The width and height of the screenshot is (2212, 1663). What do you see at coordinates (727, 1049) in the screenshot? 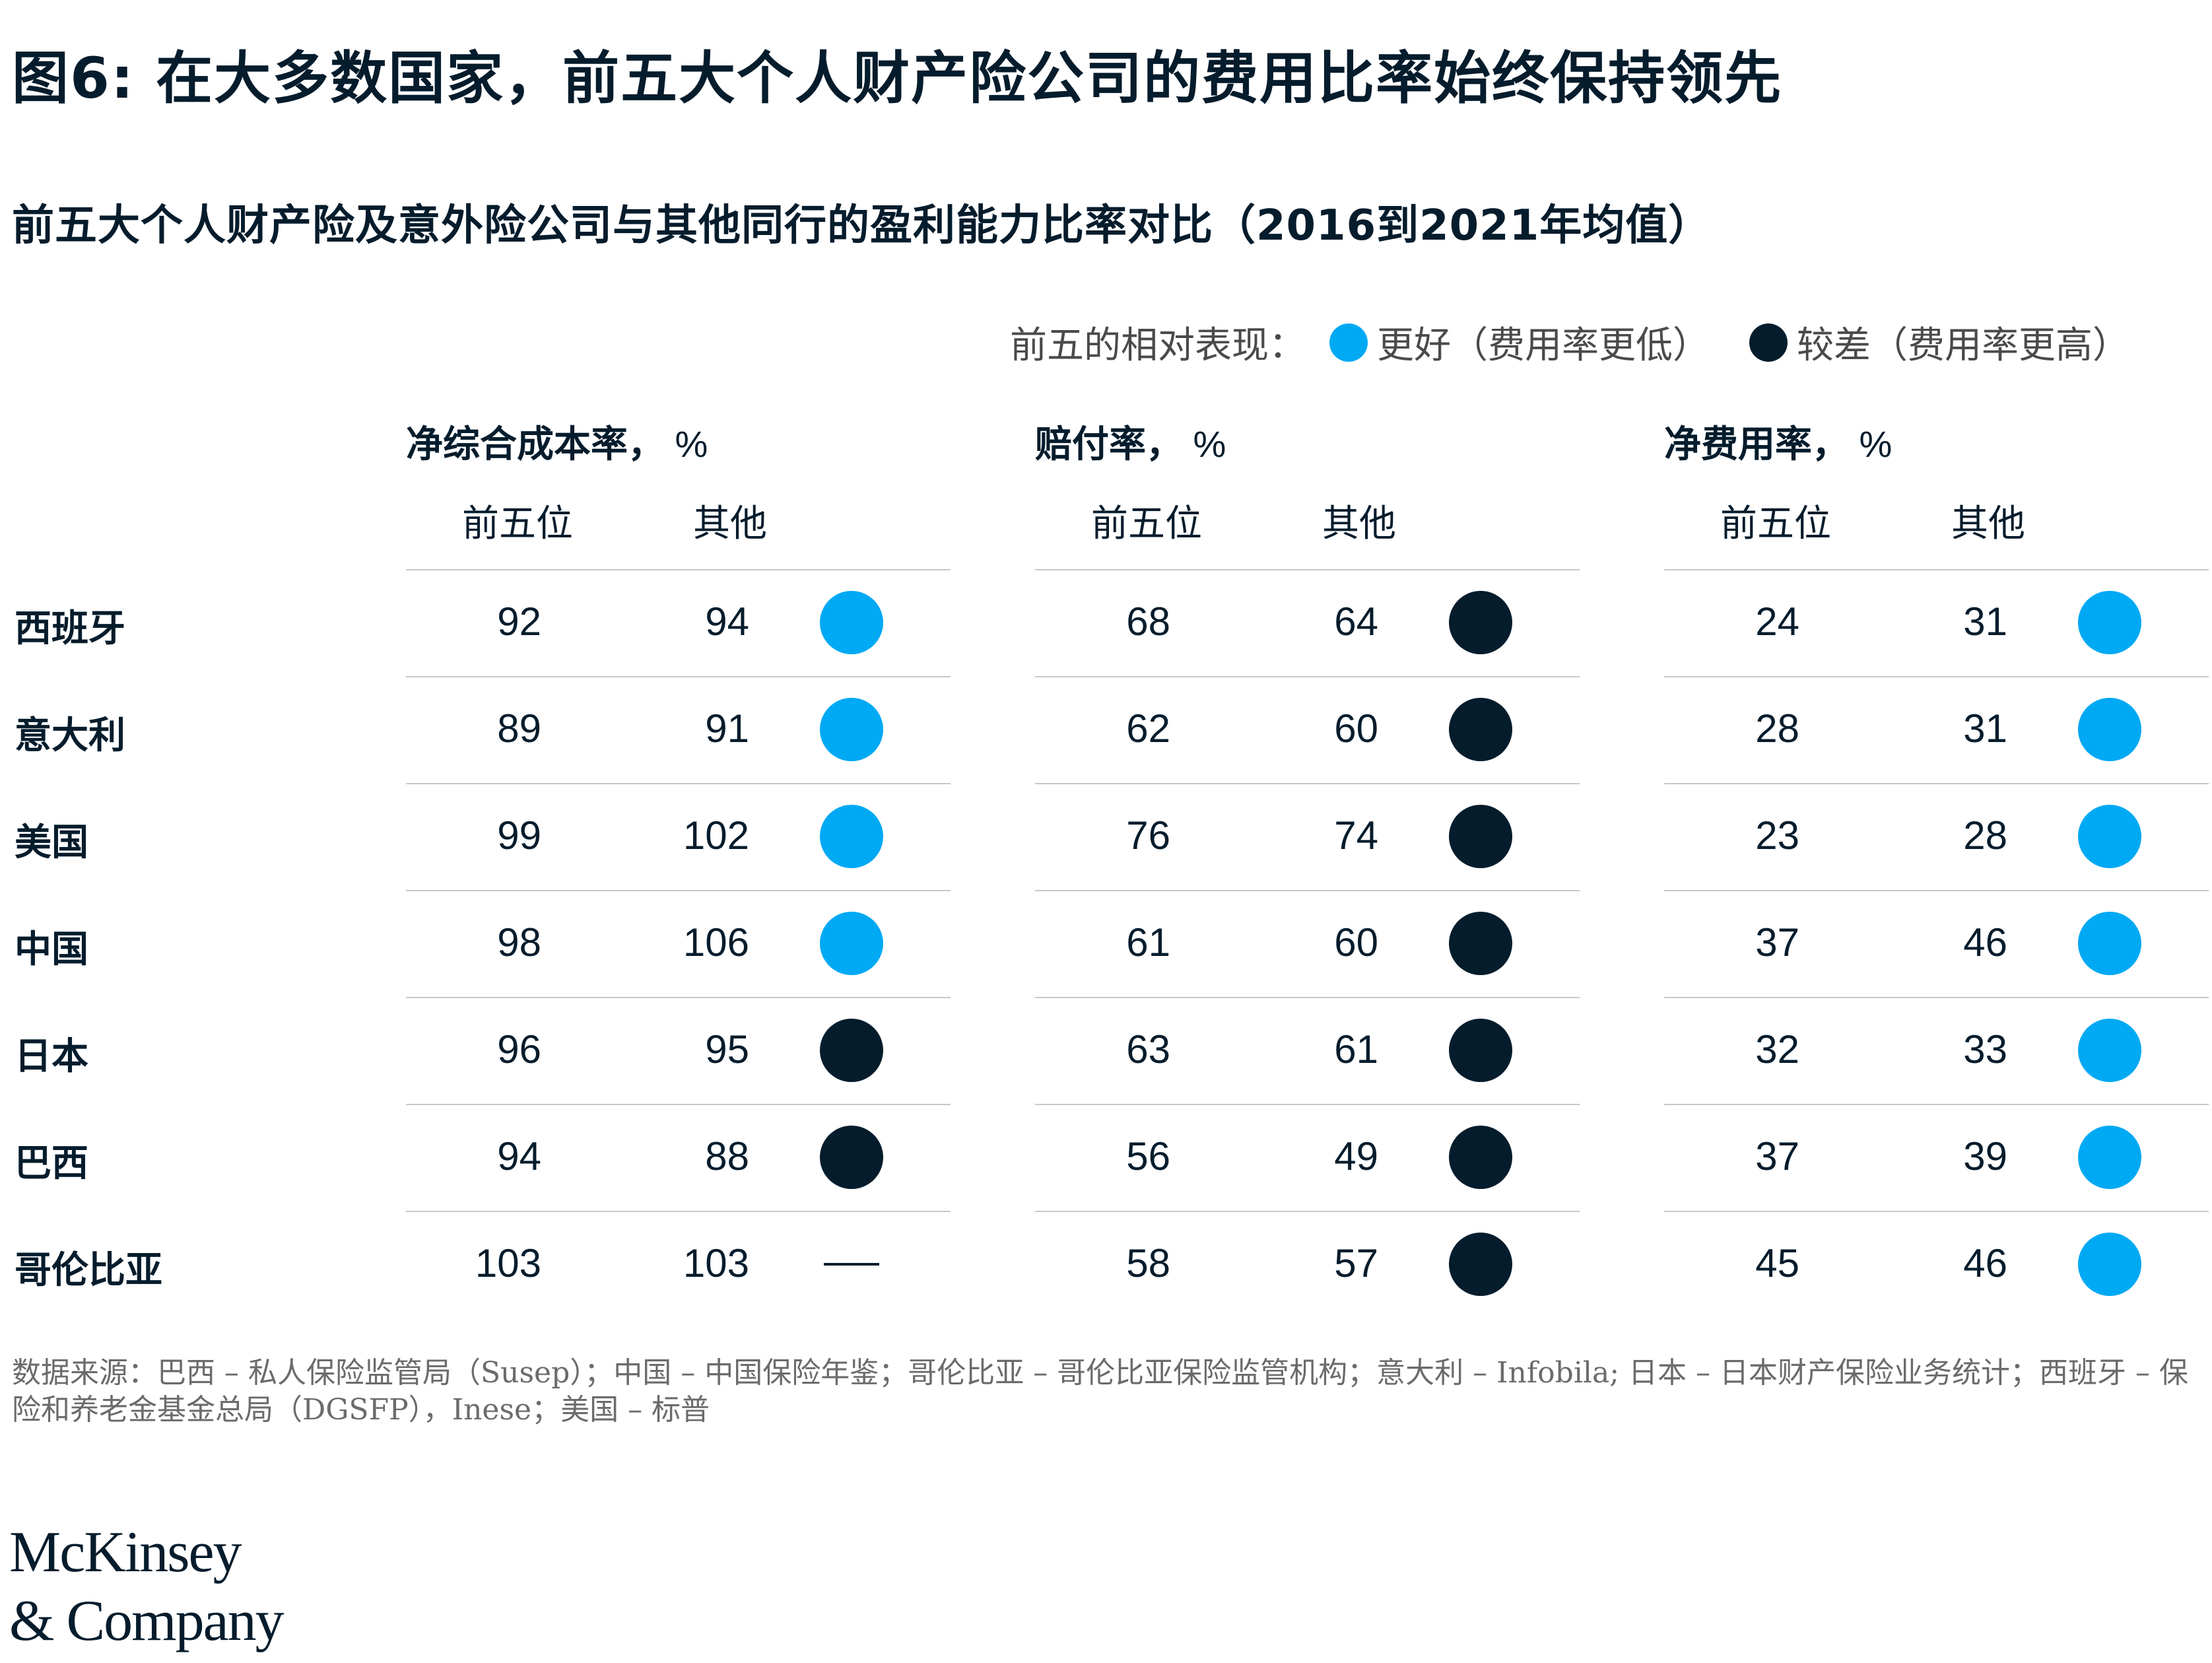
I see `value-other: 95` at bounding box center [727, 1049].